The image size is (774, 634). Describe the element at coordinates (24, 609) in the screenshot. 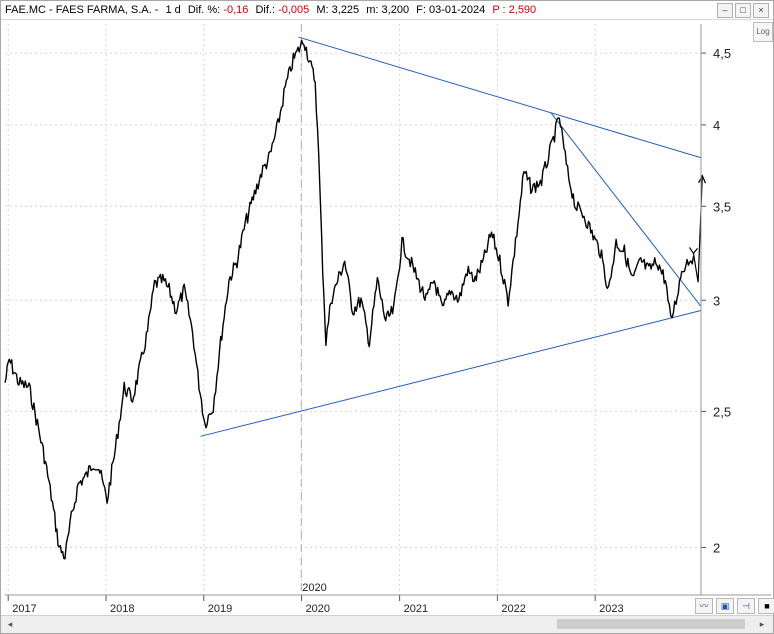

I see `x-tick-label: 2017` at that location.